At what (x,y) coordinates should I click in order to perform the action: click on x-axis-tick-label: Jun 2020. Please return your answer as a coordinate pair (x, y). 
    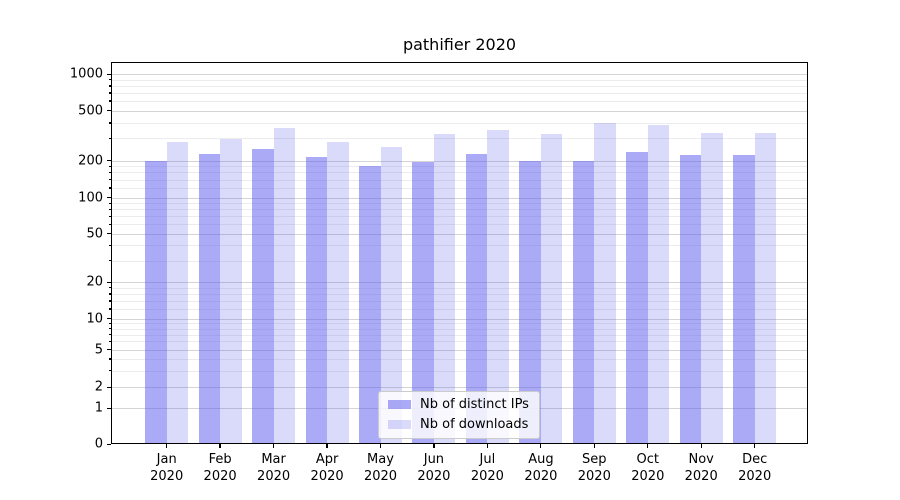
    Looking at the image, I should click on (434, 468).